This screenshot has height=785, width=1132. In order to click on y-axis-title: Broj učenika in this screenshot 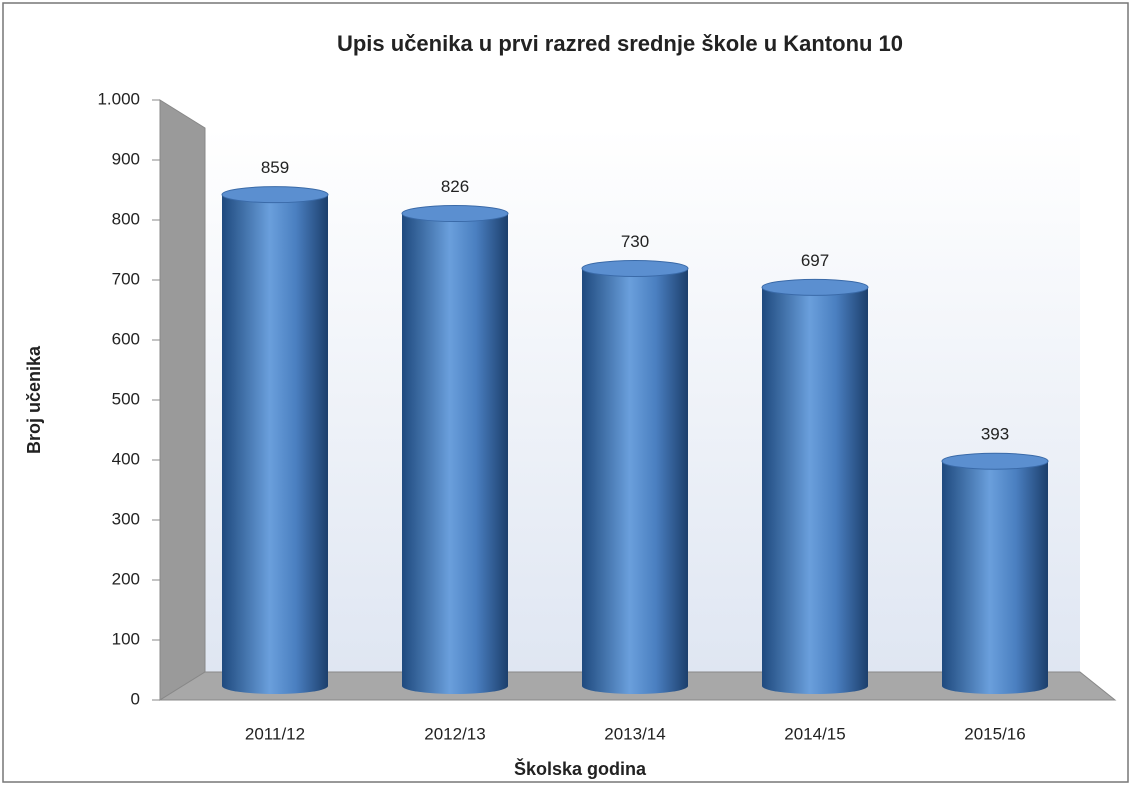, I will do `click(34, 399)`.